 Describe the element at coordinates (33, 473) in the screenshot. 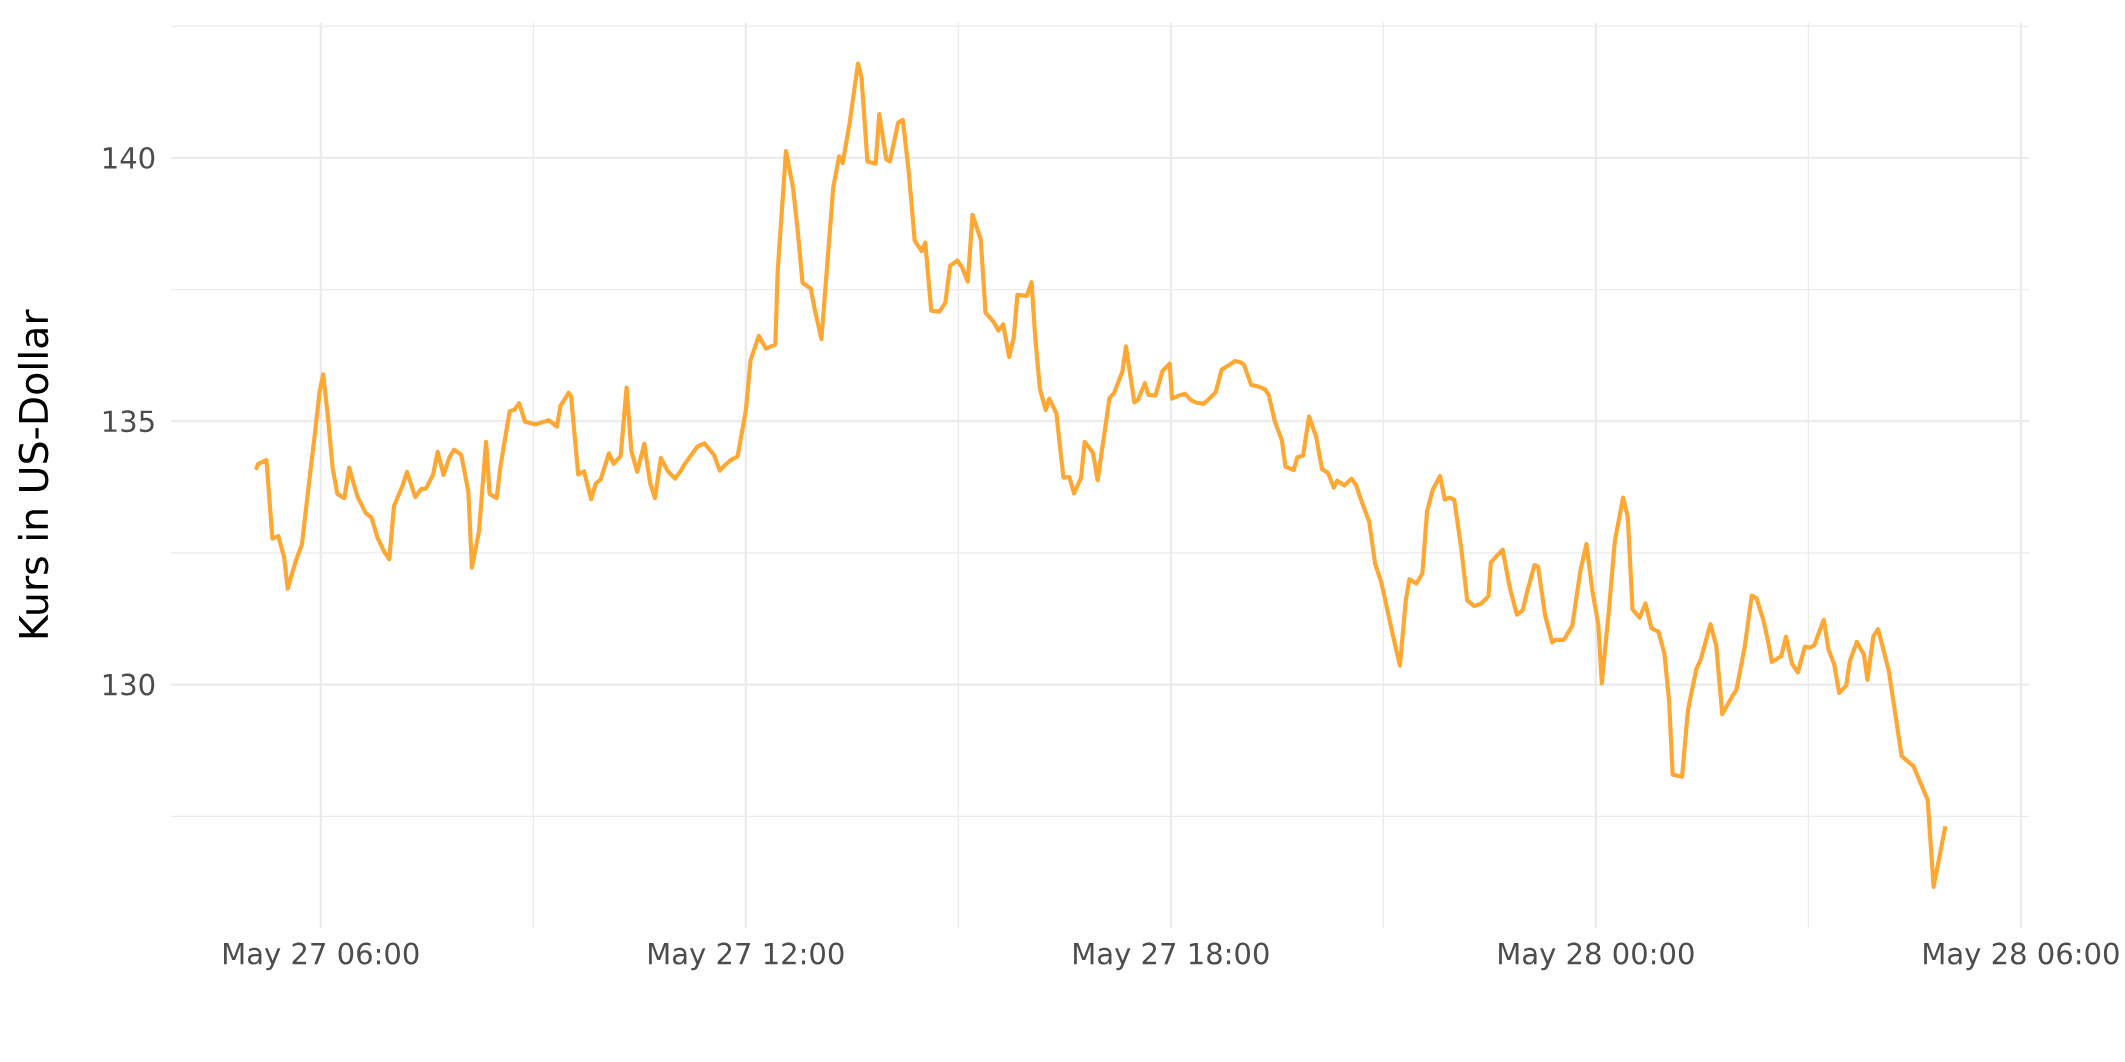

I see `y-axis-title: Kurs in US-Dollar` at that location.